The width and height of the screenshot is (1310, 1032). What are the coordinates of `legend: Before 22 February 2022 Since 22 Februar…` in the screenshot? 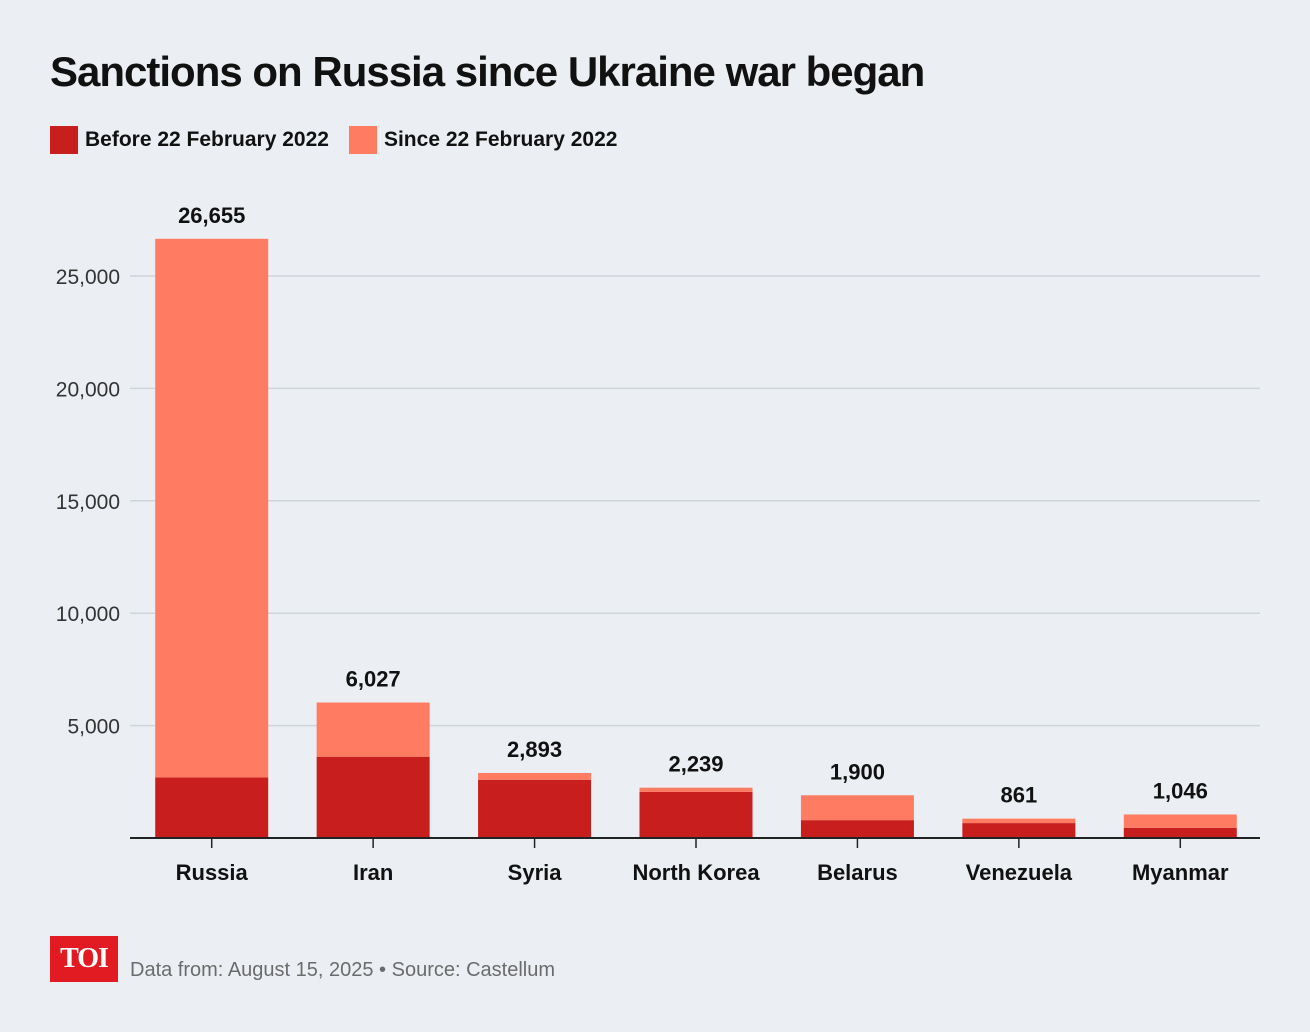 It's located at (343, 140).